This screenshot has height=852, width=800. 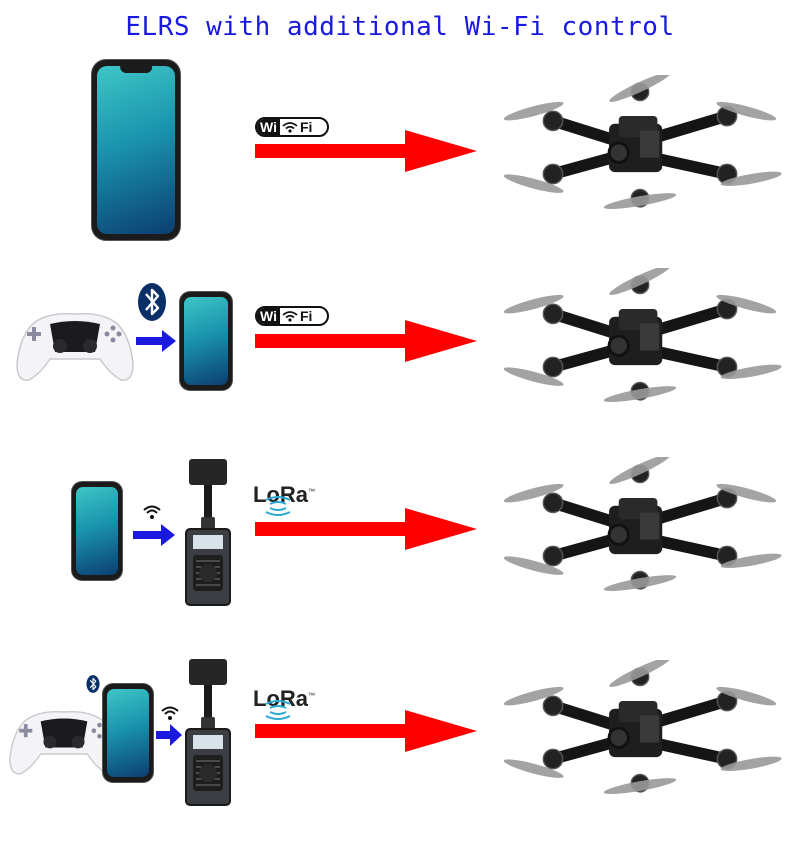 I want to click on page-title: ELRS with additional Wi-Fi control, so click(x=400, y=27).